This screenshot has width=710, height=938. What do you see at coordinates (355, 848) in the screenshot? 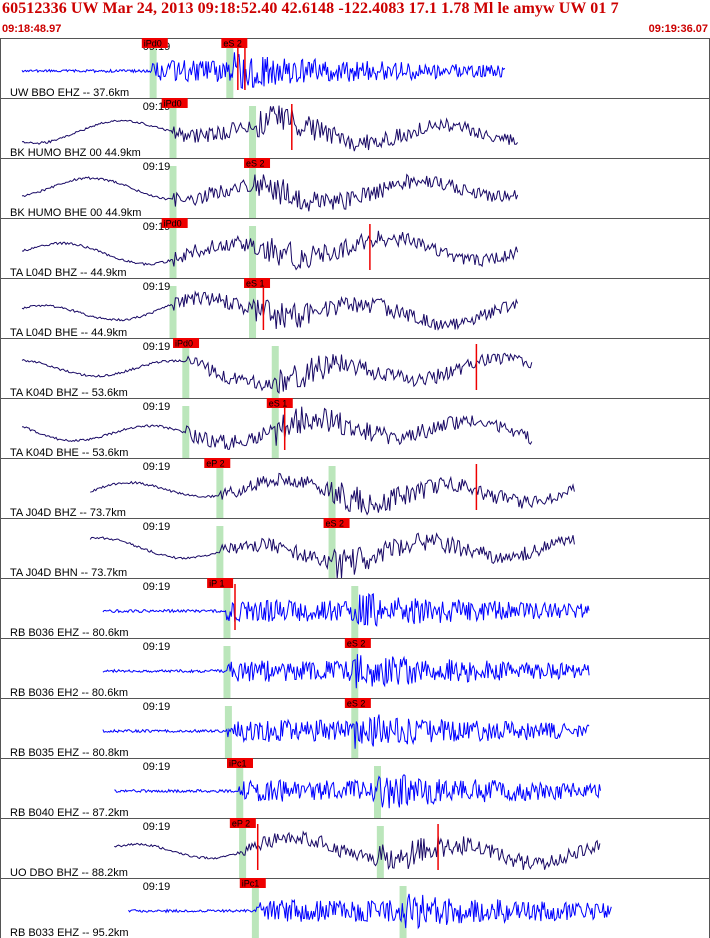
I see `channel-panel: 09:19 eP 2 UO DBO BHZ -- 88.2km` at bounding box center [355, 848].